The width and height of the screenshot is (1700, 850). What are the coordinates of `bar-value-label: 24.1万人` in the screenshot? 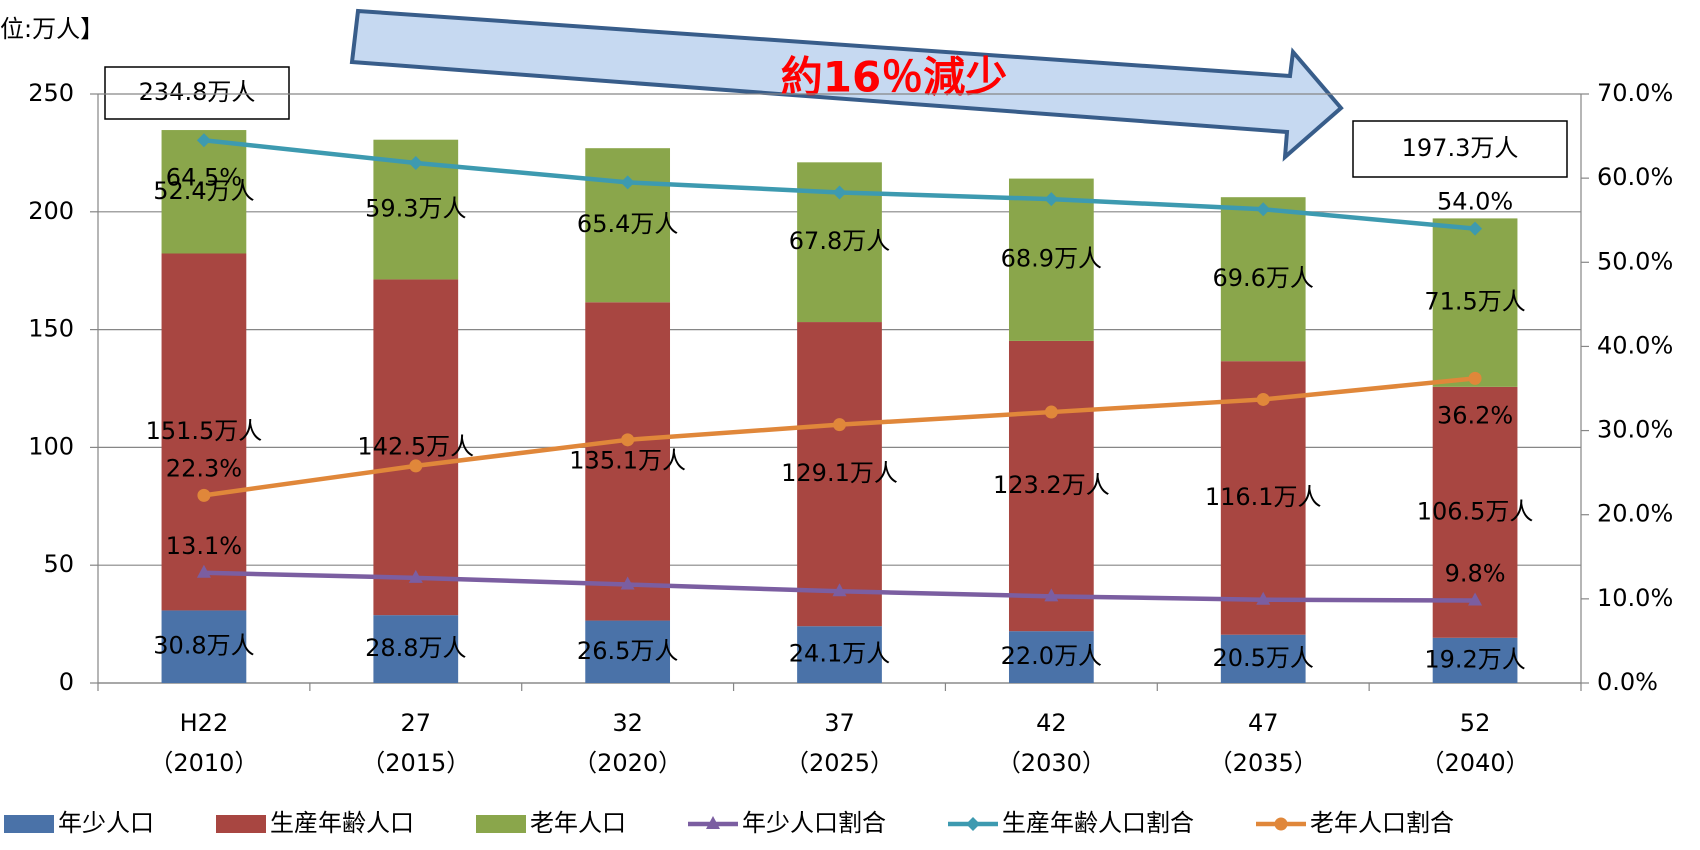 It's located at (839, 654).